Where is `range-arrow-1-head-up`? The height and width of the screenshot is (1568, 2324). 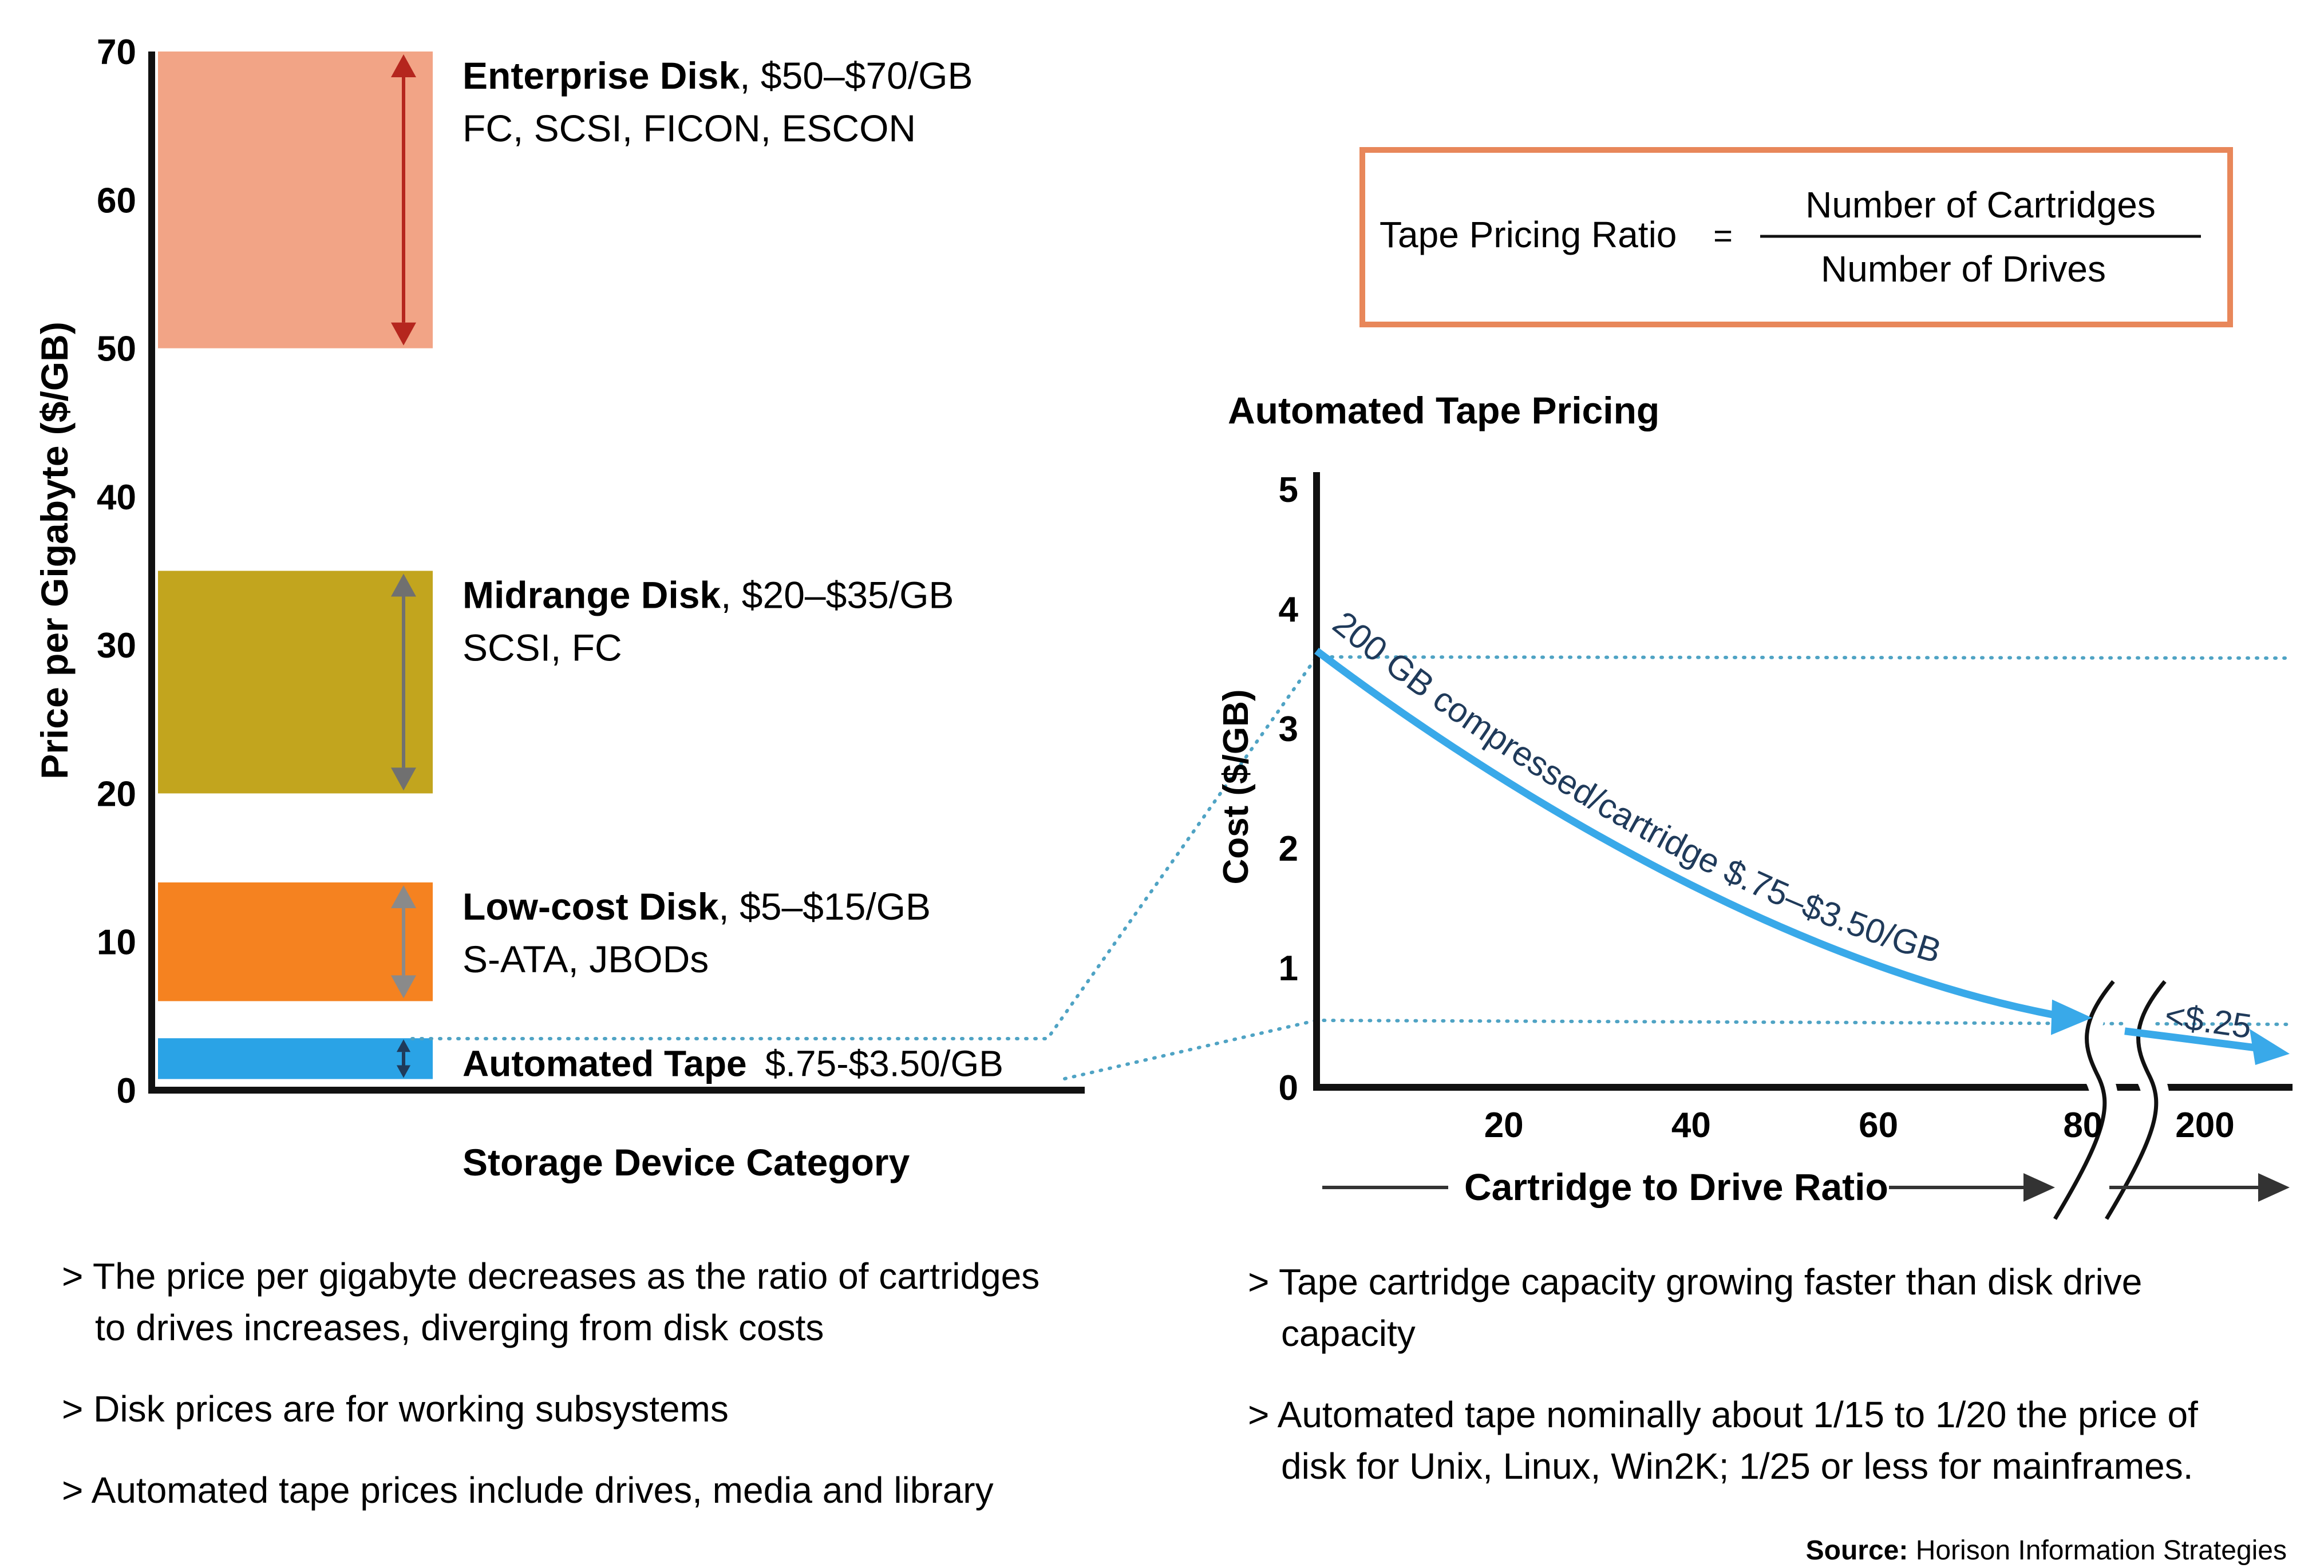
range-arrow-1-head-up is located at coordinates (403, 585).